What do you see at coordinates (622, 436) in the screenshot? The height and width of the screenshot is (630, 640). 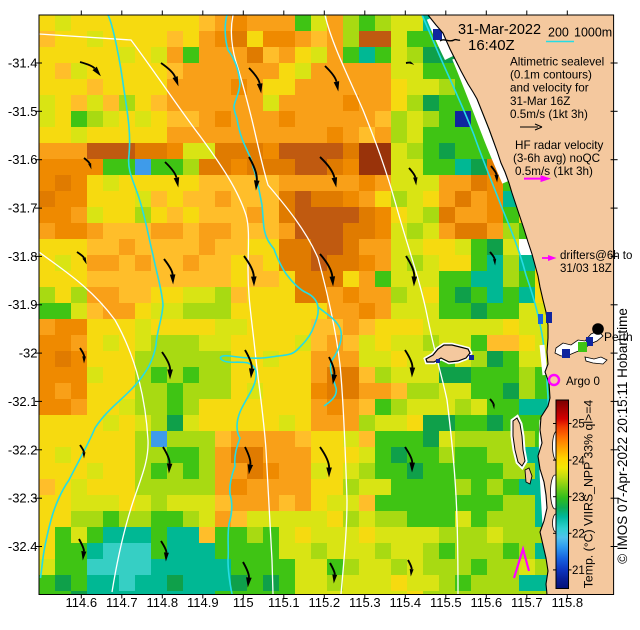 I see `svg-text:© IMOS 07-Apr-2022 20:15:11 Ho: © IMOS 07-Apr-2022 20:15:11 Hobart time` at bounding box center [622, 436].